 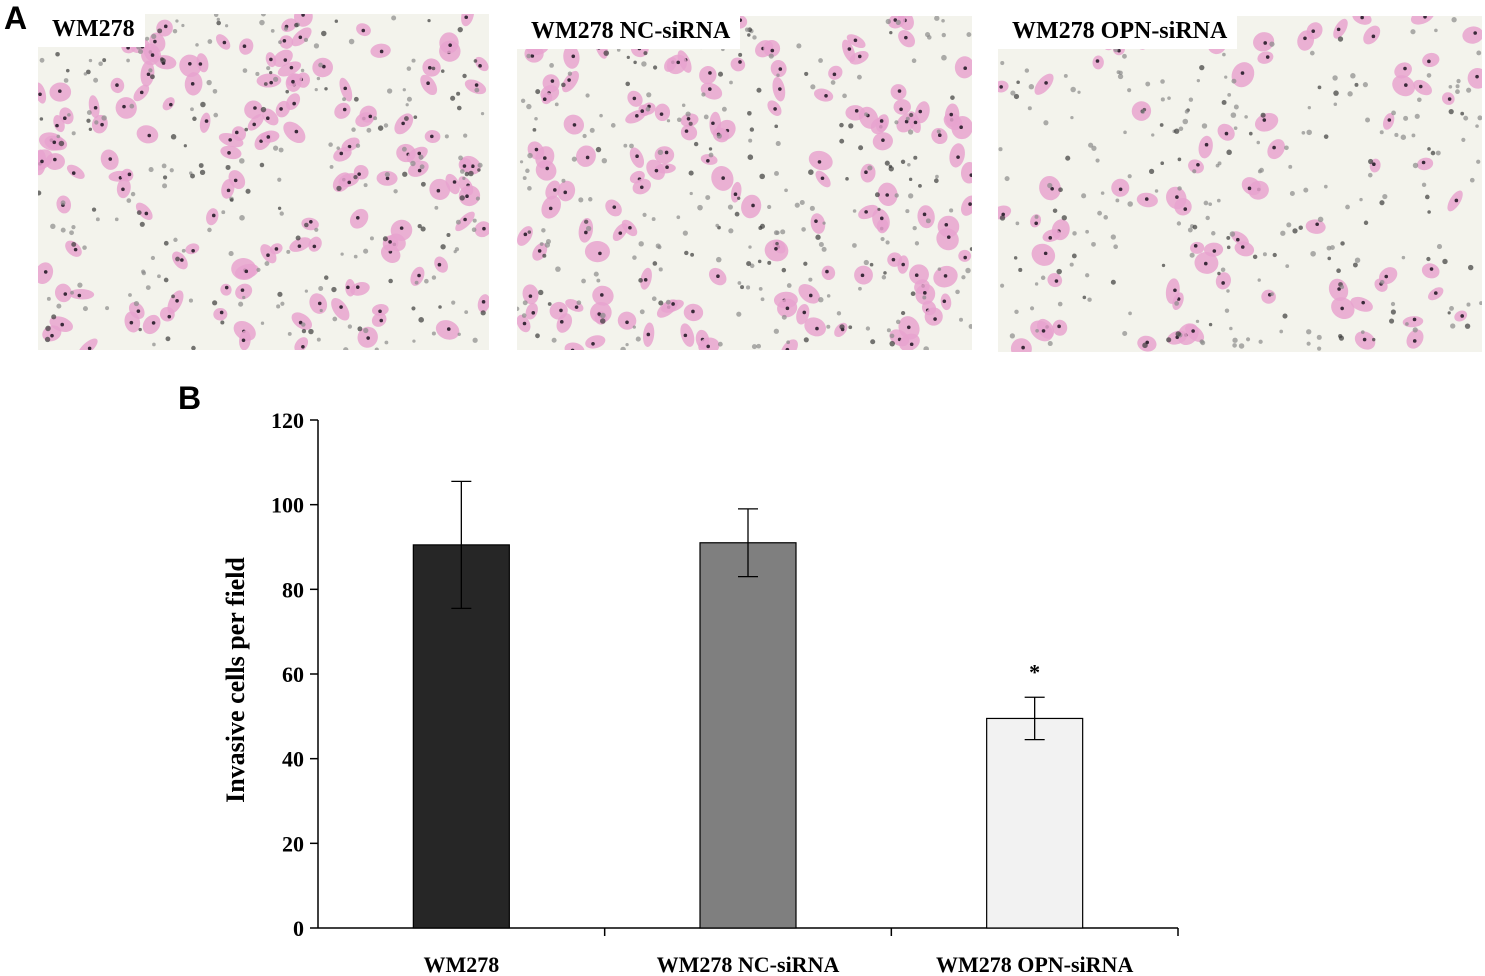 I want to click on micrograph-label: WM278 NC-siRNA, so click(x=629, y=32).